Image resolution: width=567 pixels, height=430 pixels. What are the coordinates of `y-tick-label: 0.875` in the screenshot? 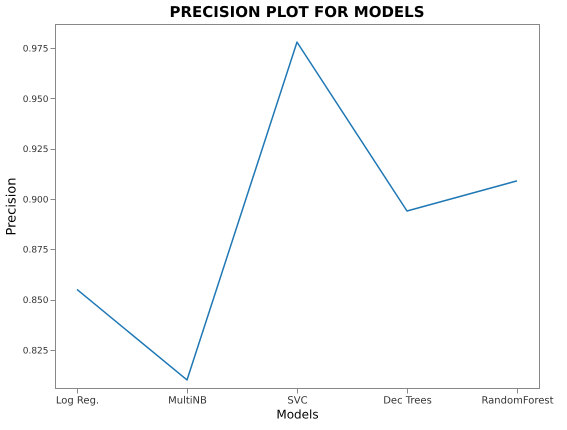 It's located at (35, 251).